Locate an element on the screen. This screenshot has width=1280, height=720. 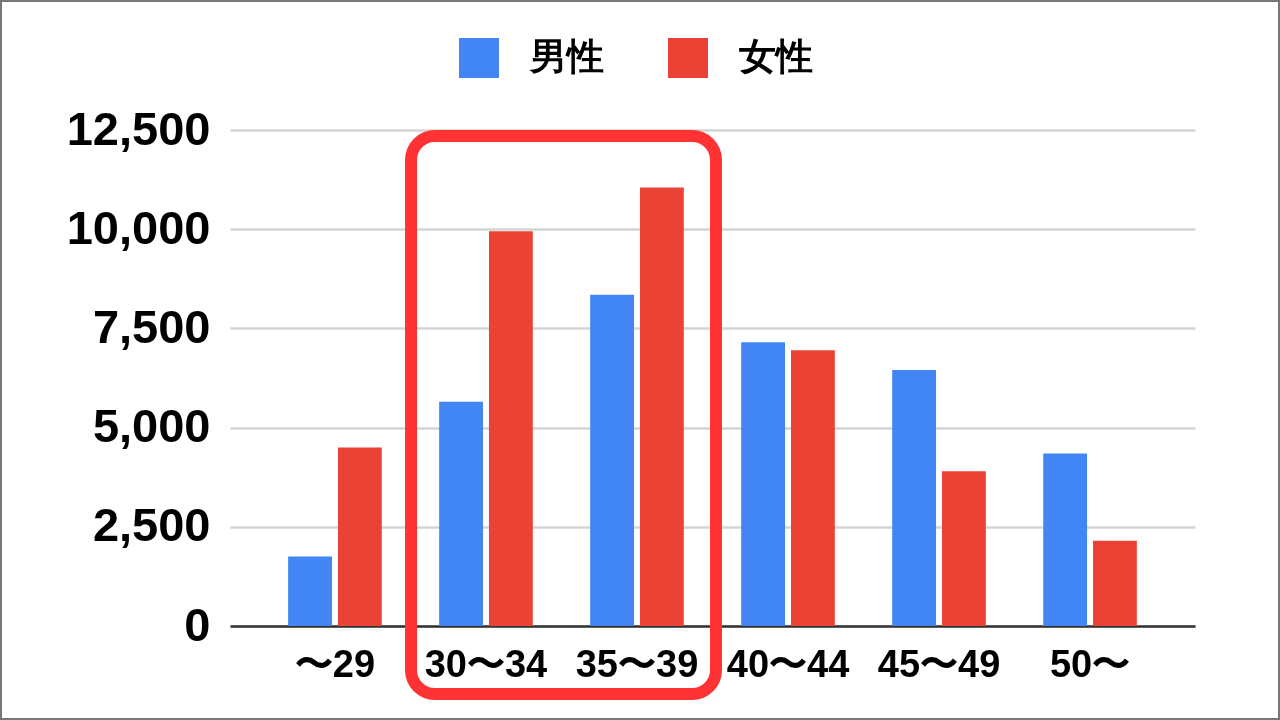
legend-label: 男性 is located at coordinates (566, 56).